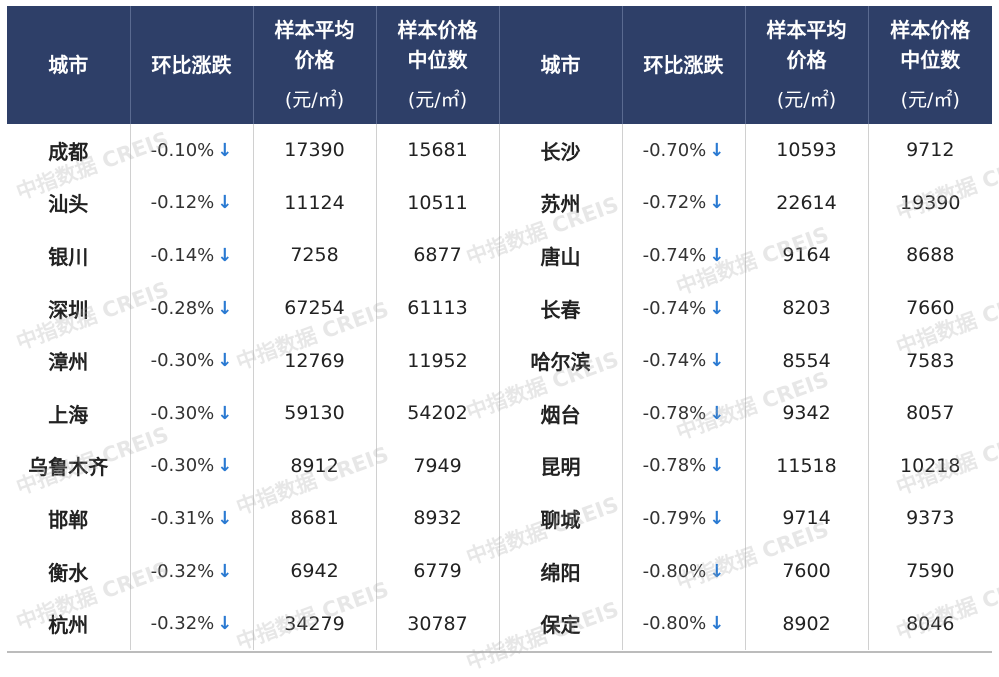 The height and width of the screenshot is (677, 999). I want to click on right-avg-cell: 8203, so click(807, 308).